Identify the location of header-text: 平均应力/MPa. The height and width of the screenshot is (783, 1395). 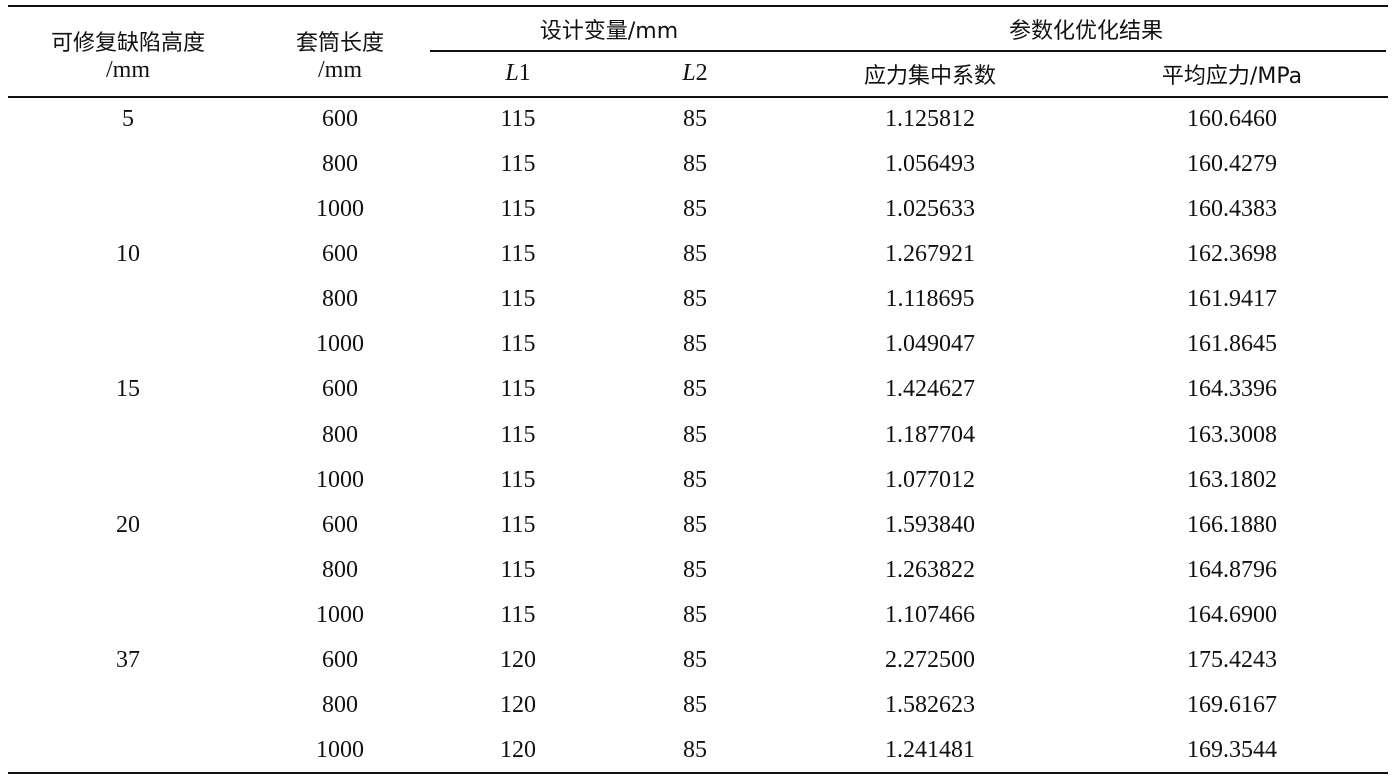
(1232, 76).